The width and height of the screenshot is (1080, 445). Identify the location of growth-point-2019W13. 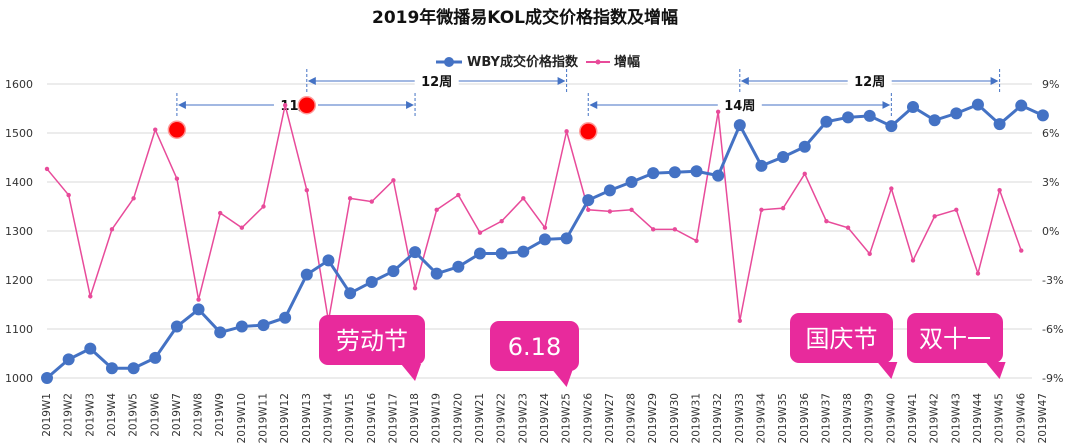
(306, 190).